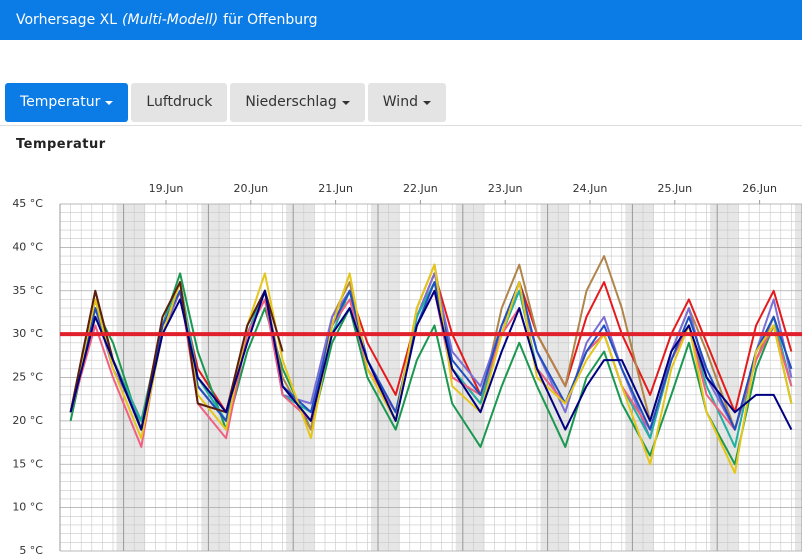 This screenshot has width=802, height=560. Describe the element at coordinates (27, 333) in the screenshot. I see `y-tick-label: 30 °C` at that location.